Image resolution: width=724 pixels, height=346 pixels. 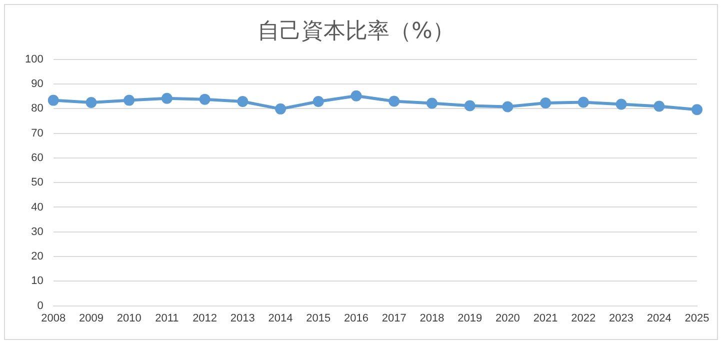 What do you see at coordinates (583, 318) in the screenshot?
I see `x-tick-label: 2022` at bounding box center [583, 318].